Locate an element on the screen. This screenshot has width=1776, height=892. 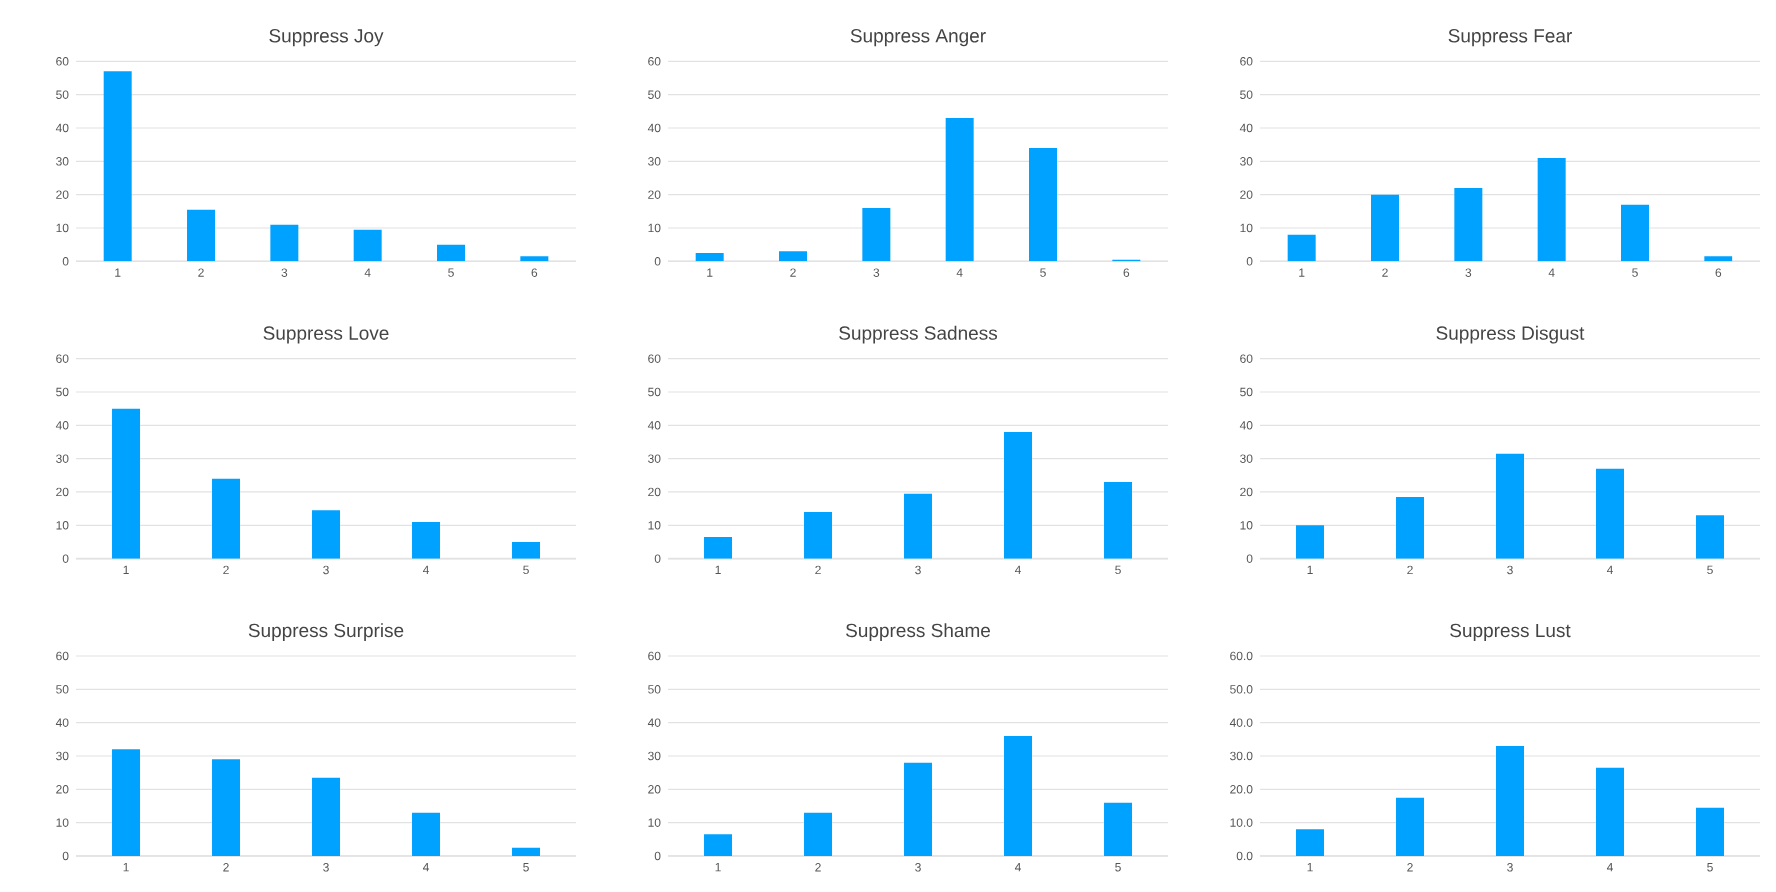
chart-title: Suppress Joy is located at coordinates (326, 38).